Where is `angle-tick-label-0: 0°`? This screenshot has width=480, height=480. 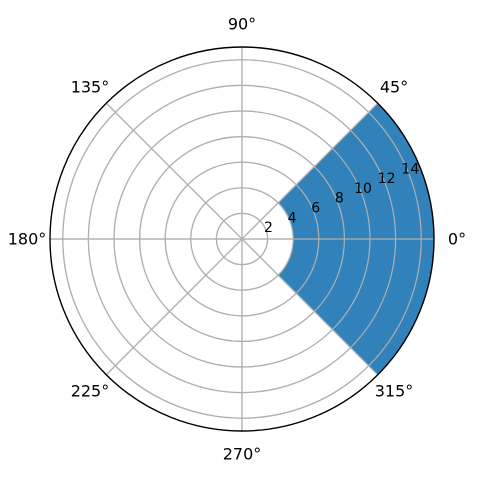
angle-tick-label-0: 0° is located at coordinates (457, 239).